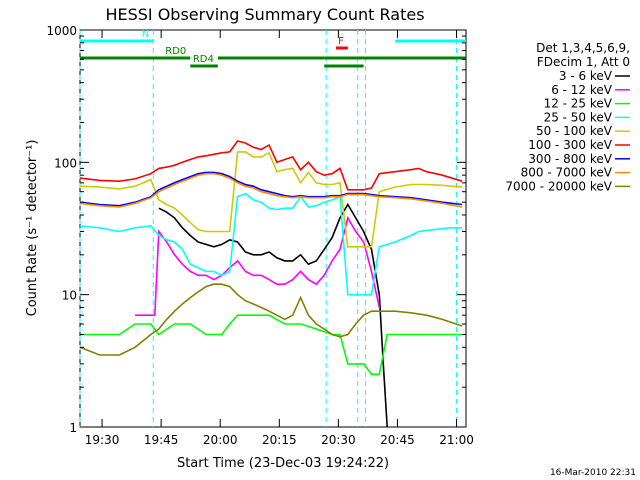 Image resolution: width=640 pixels, height=480 pixels. Describe the element at coordinates (578, 117) in the screenshot. I see `legend-label-3: 25 - 50 keV` at that location.